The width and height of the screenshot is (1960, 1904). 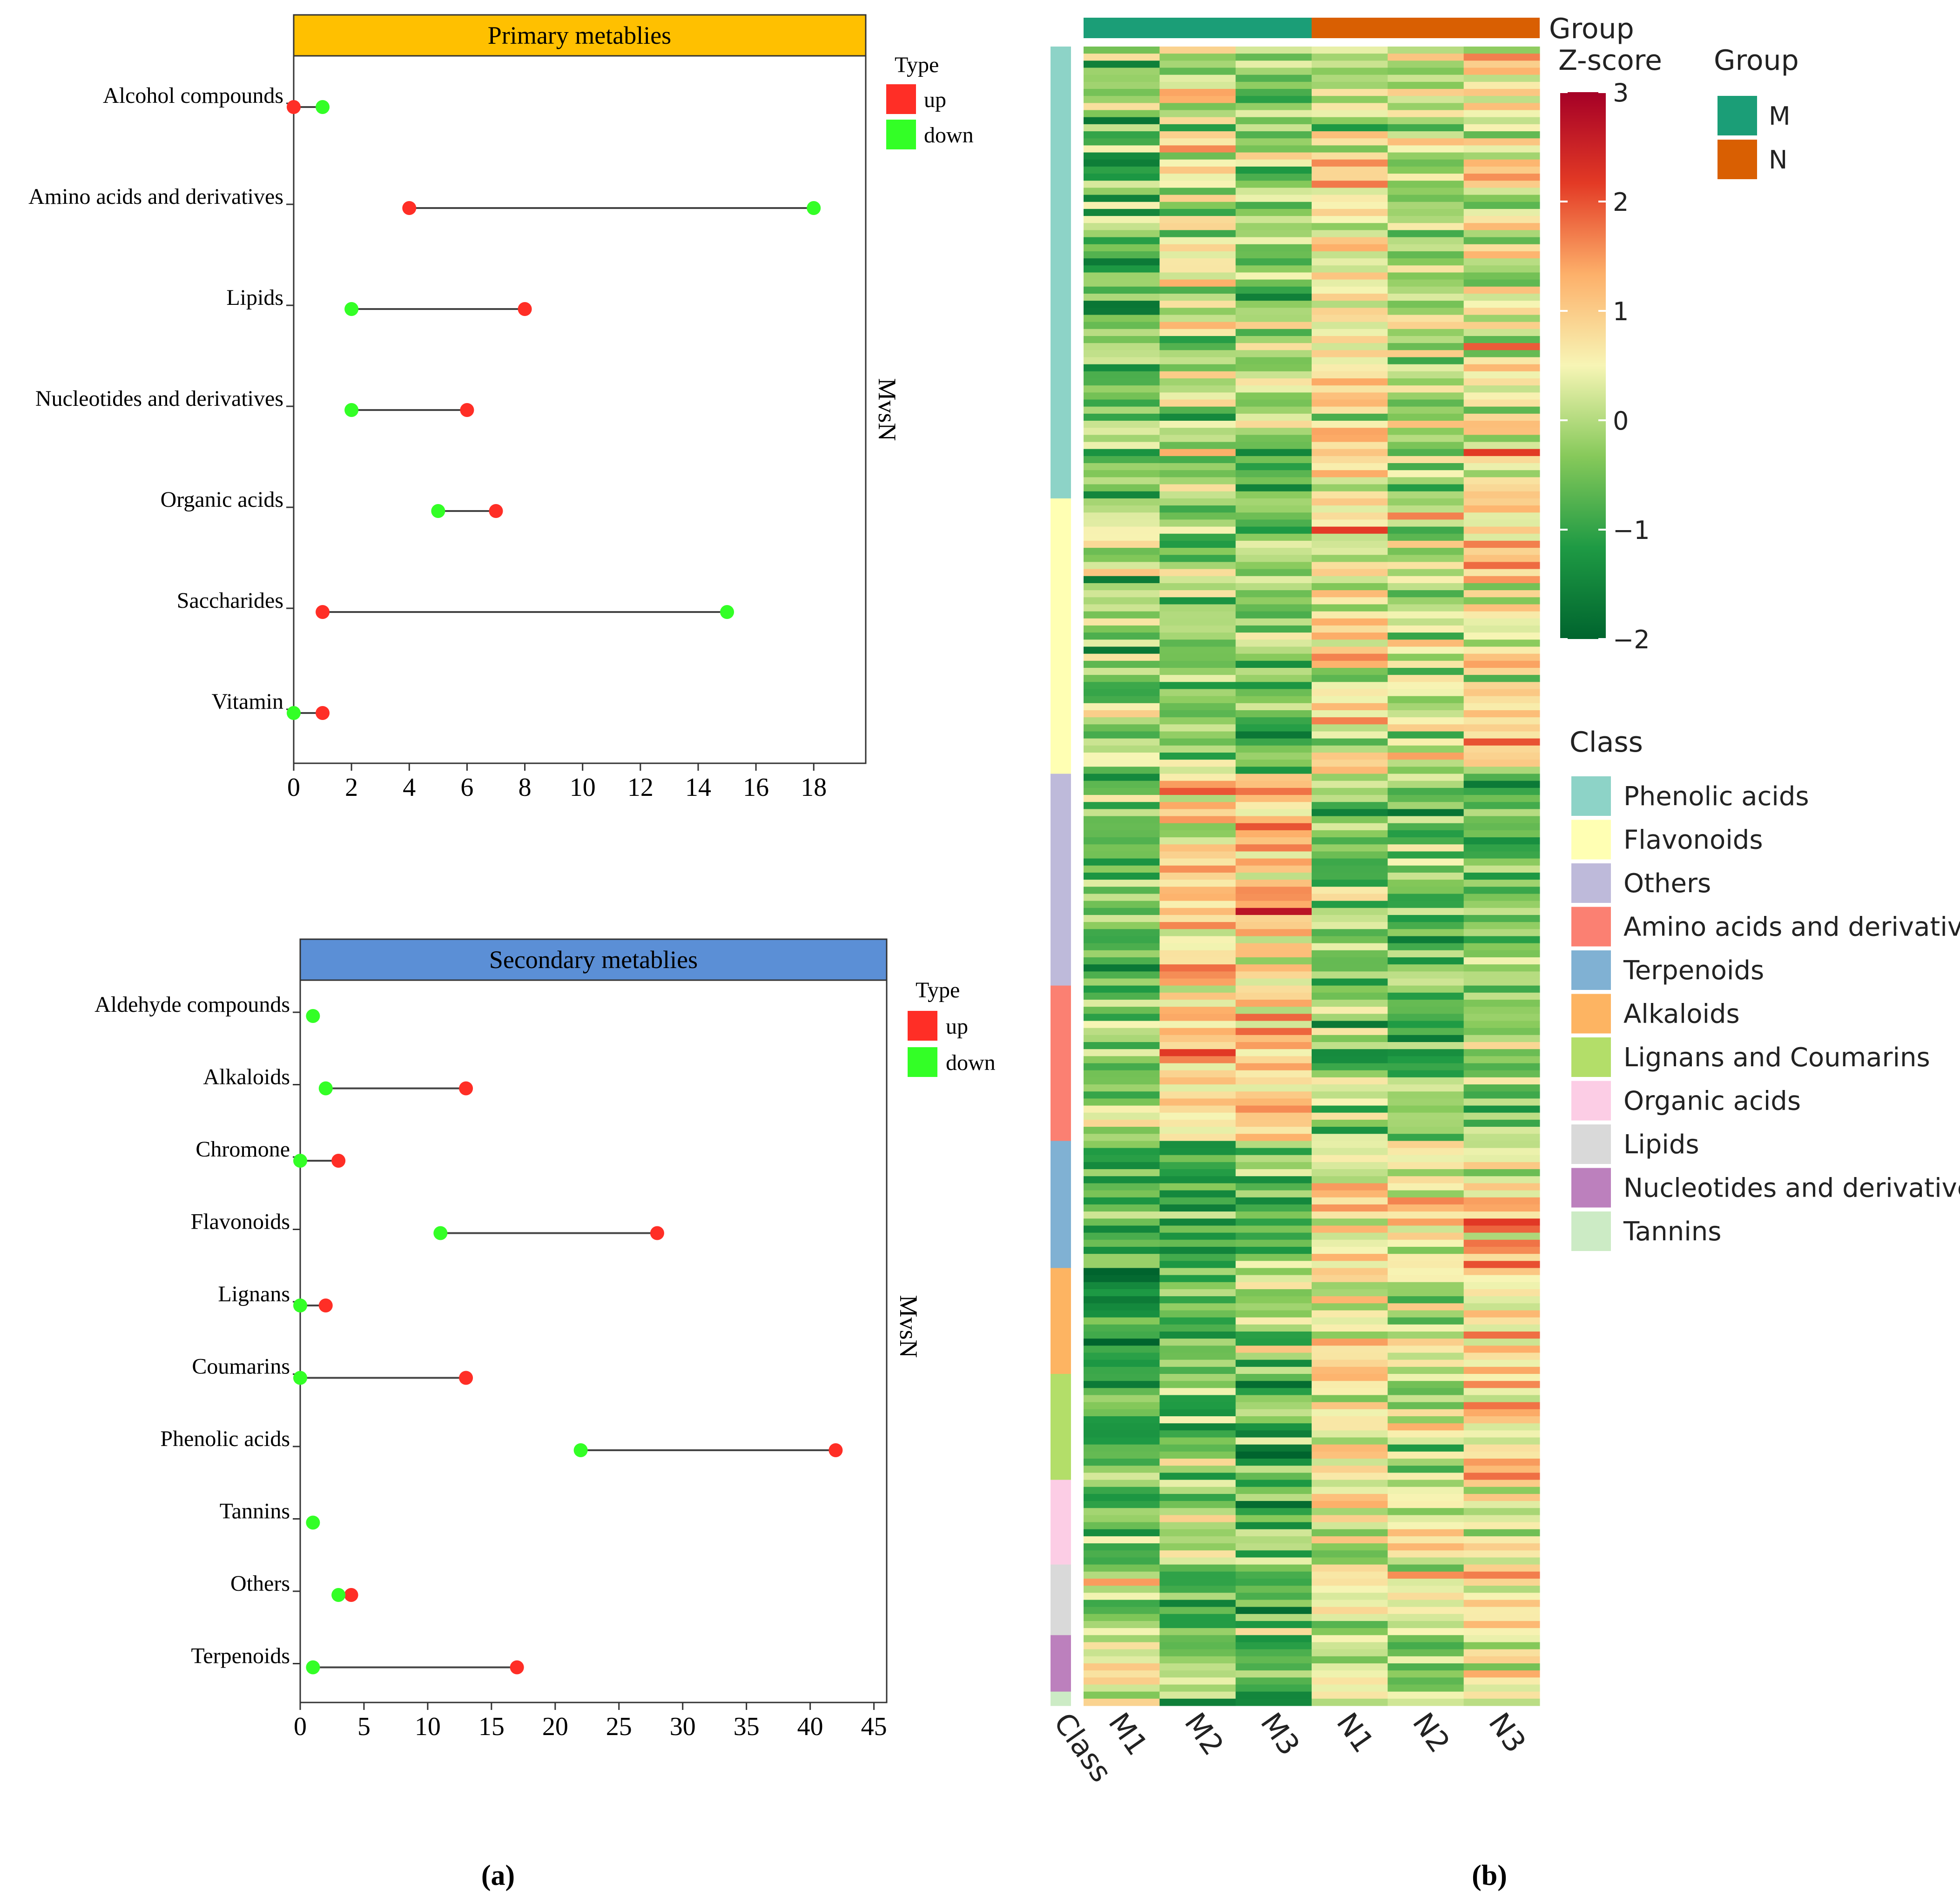 I want to click on secondary-category-label: Coumarins, so click(x=241, y=1366).